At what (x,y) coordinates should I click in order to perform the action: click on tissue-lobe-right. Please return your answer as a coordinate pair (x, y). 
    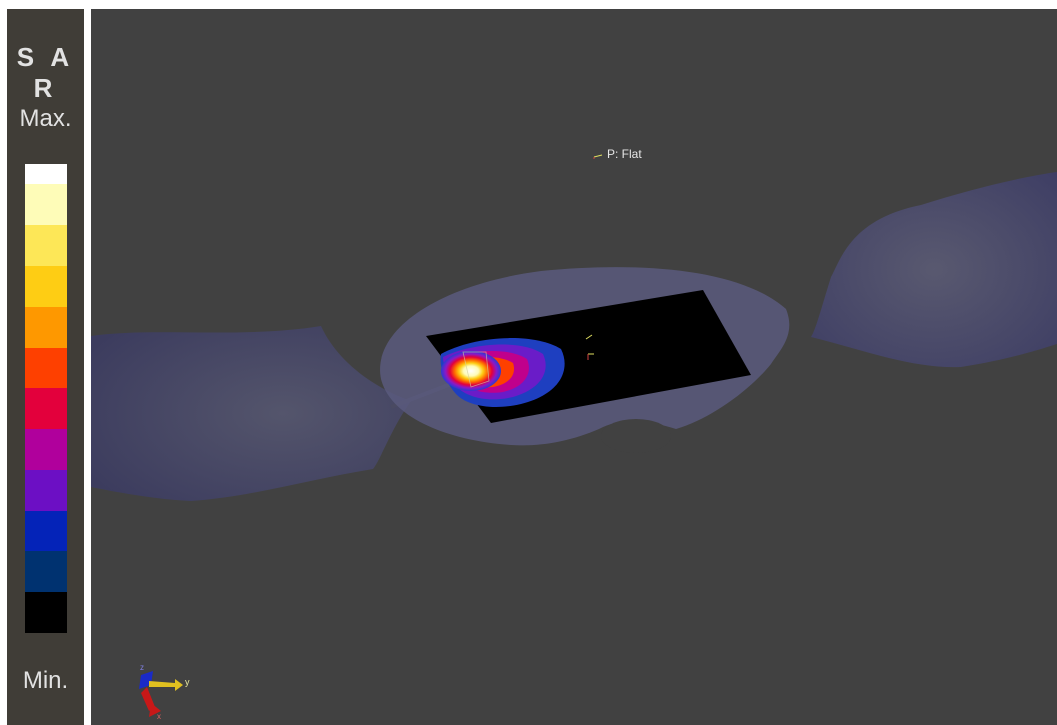
    Looking at the image, I should click on (934, 270).